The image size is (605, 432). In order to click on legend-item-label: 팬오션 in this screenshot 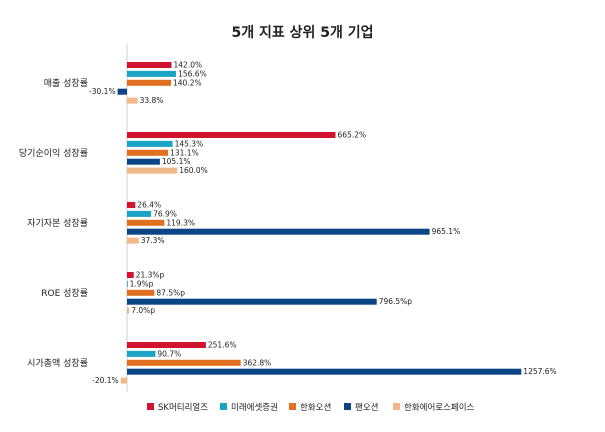, I will do `click(366, 407)`.